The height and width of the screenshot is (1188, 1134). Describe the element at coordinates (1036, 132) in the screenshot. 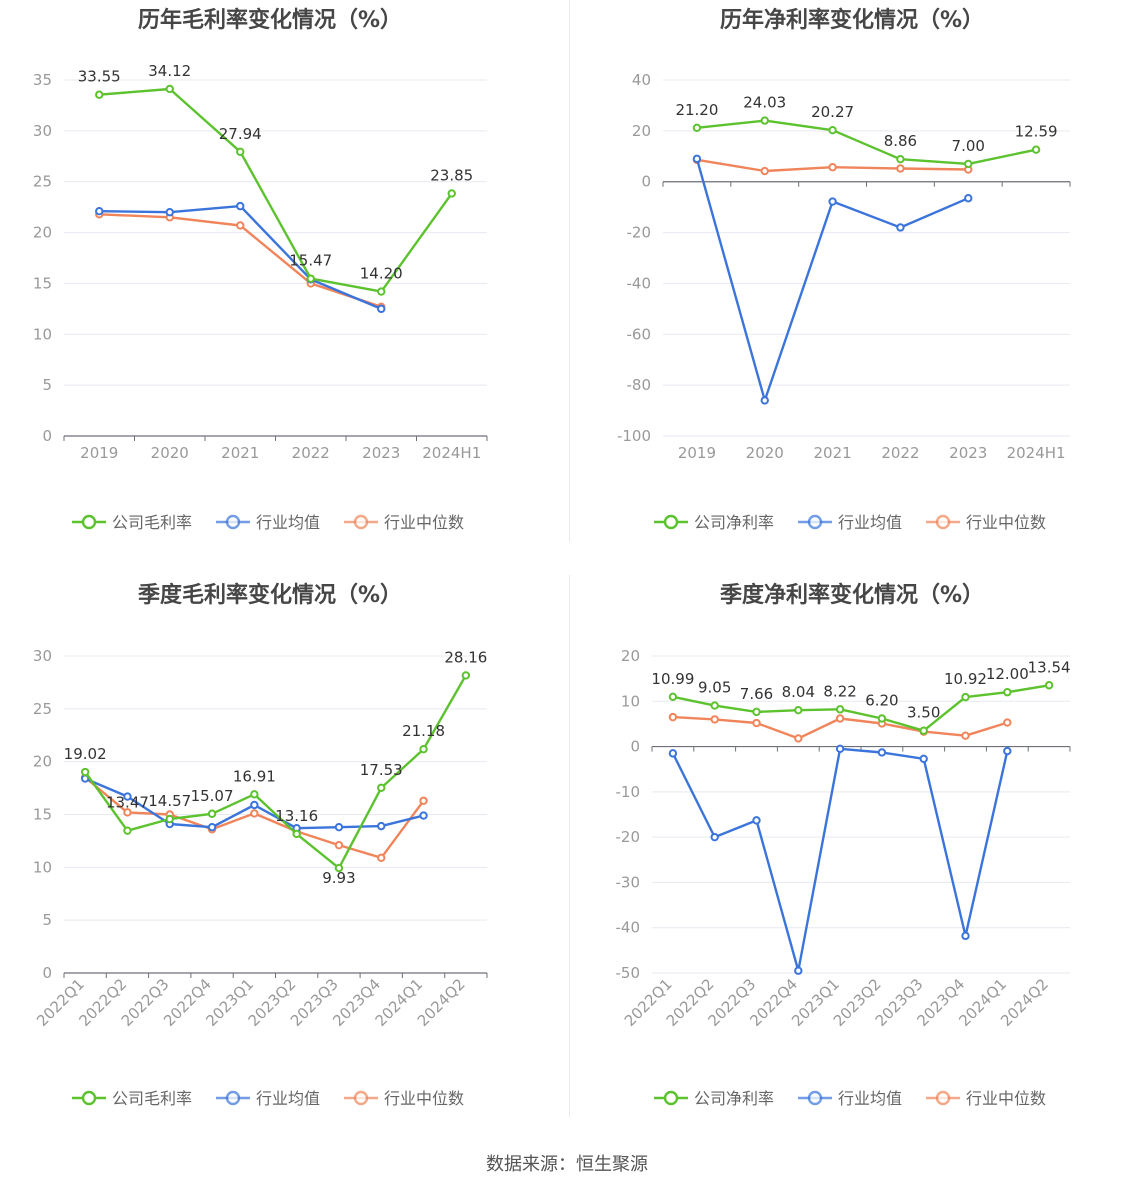

I see `data-label: 12.59` at that location.